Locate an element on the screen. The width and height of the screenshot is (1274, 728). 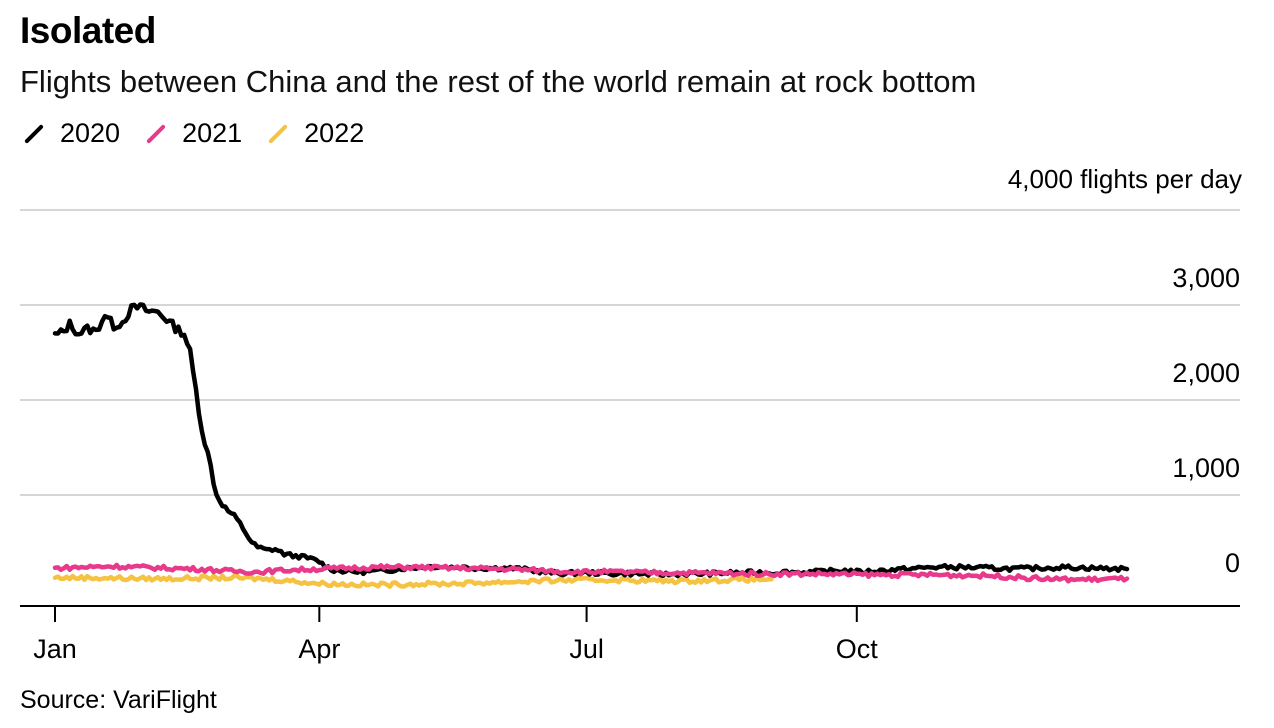
y-tick-label-0: 0 is located at coordinates (1232, 563).